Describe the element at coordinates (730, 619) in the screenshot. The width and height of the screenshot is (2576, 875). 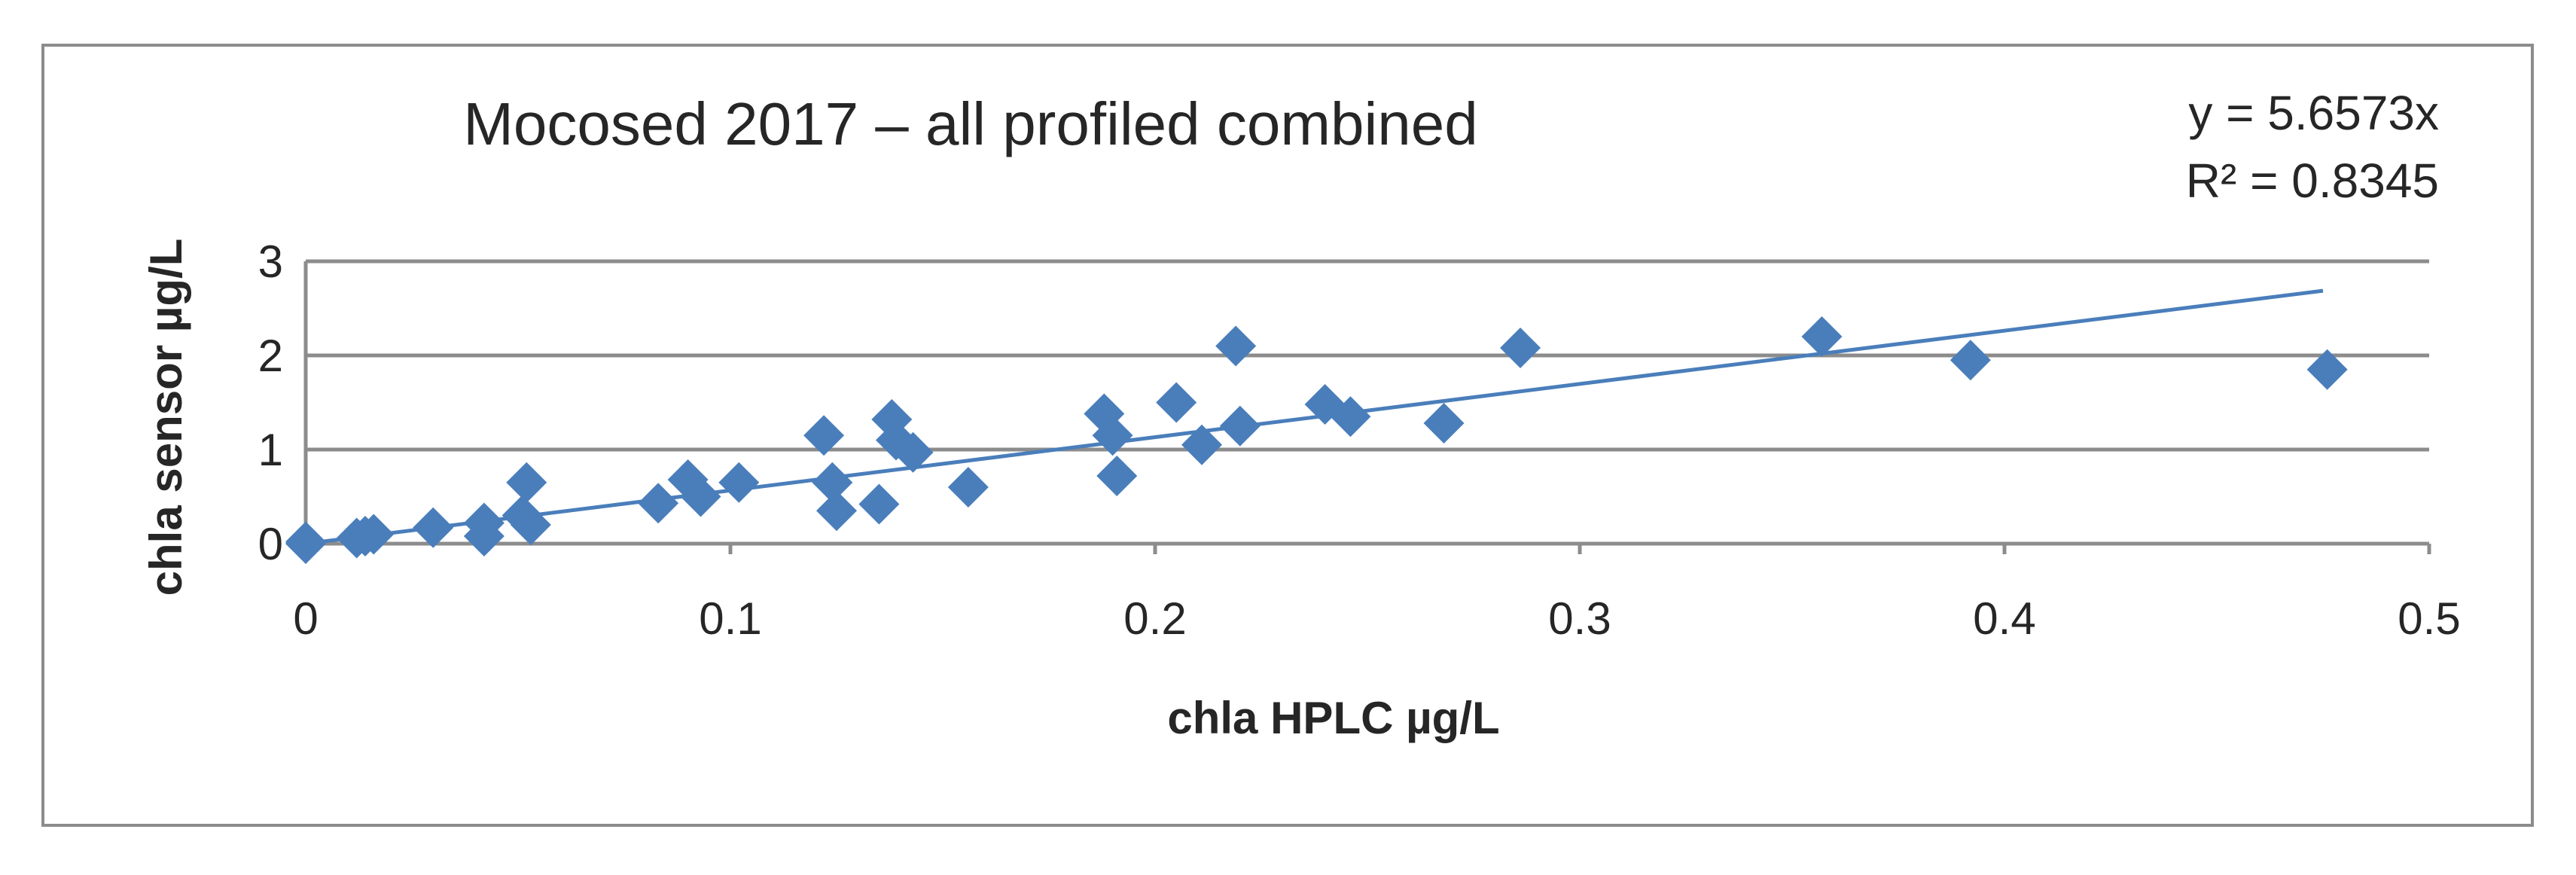
I see `x-tick-label: 0.1` at that location.